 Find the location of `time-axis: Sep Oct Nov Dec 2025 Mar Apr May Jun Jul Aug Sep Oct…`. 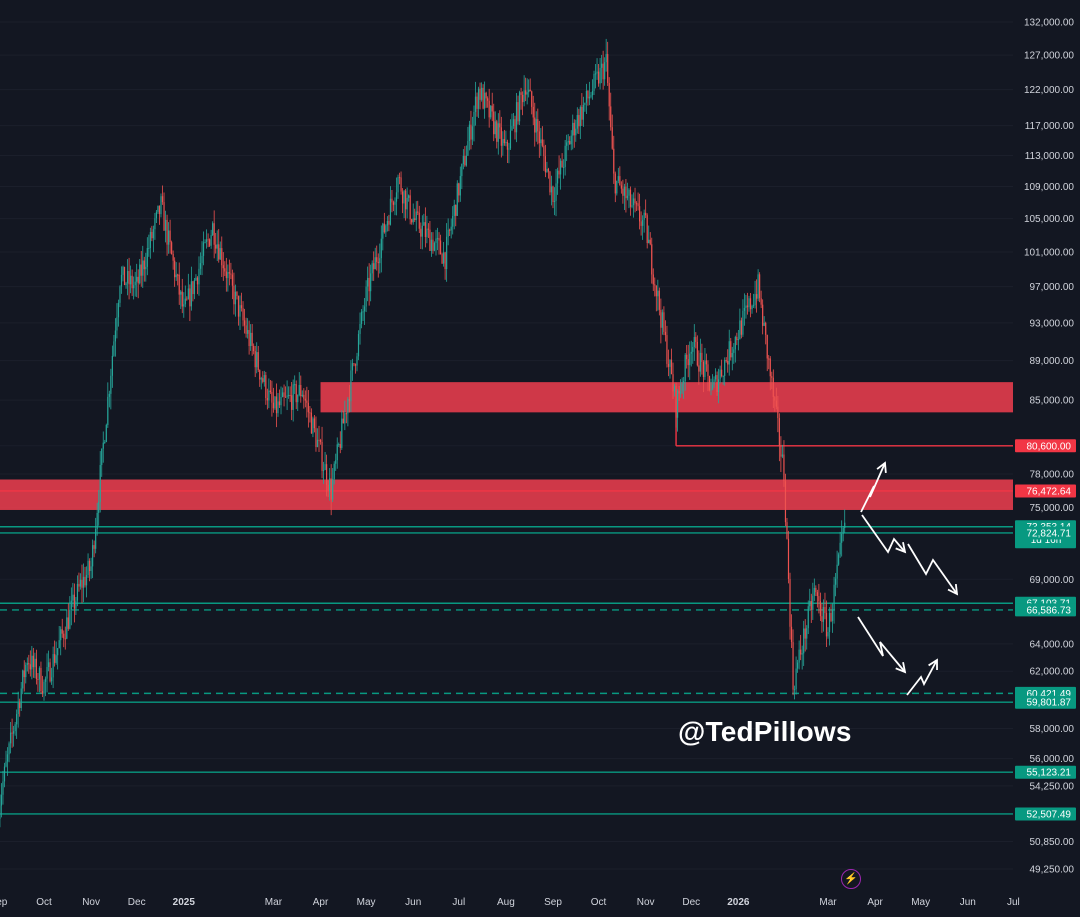

time-axis: Sep Oct Nov Dec 2025 Mar Apr May Jun Jul Aug Sep Oct… is located at coordinates (510, 902).